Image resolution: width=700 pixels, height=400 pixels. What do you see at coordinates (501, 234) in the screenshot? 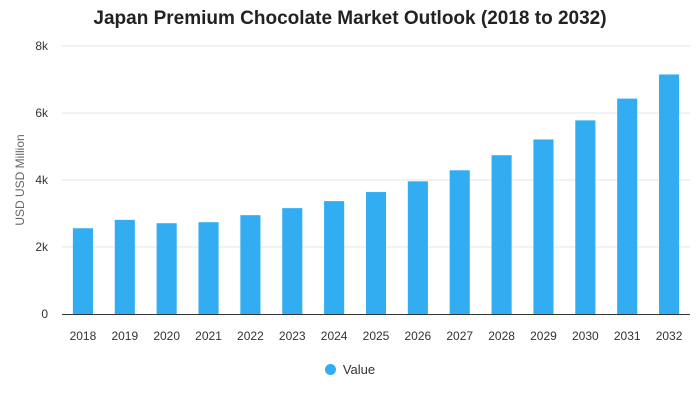
I see `bar-2028` at bounding box center [501, 234].